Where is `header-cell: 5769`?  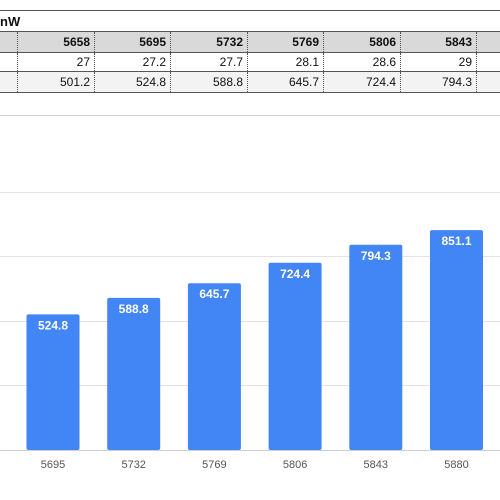
header-cell: 5769 is located at coordinates (286, 42).